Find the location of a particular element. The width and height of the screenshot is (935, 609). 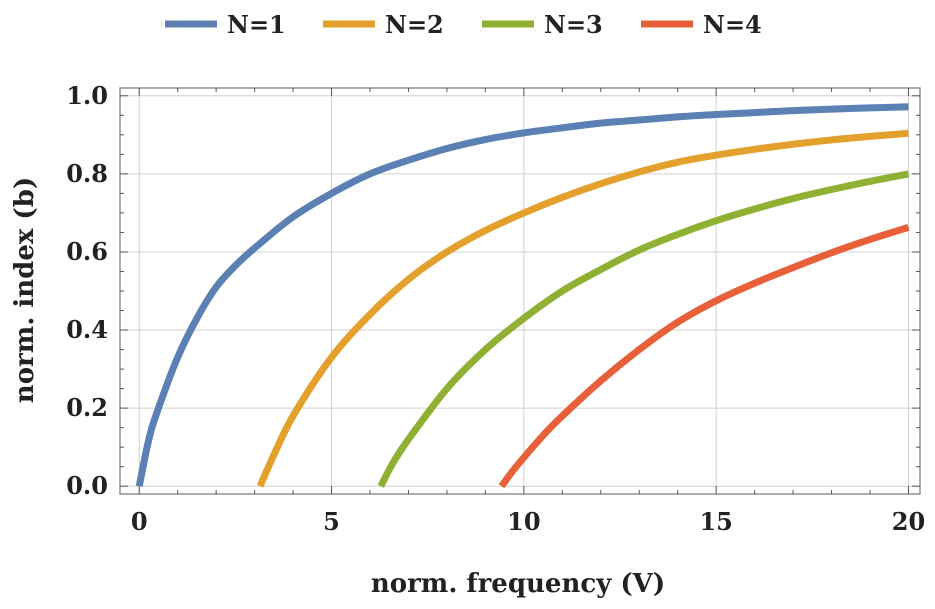

legend-item: N=1 is located at coordinates (225, 24).